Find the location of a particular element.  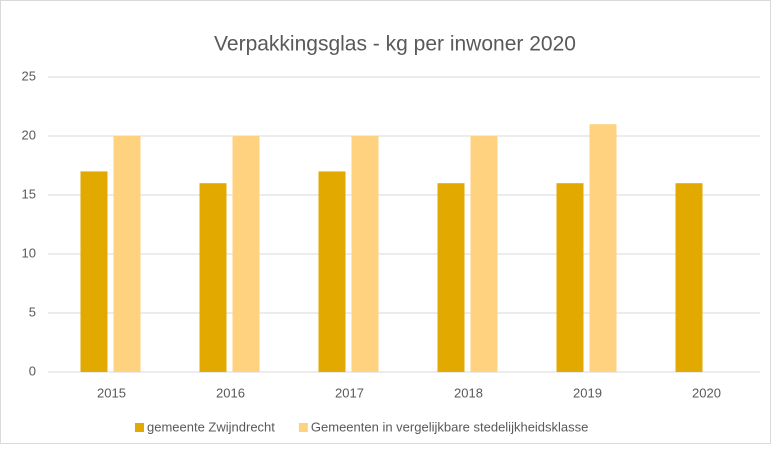

y-tick-label: 0 is located at coordinates (32, 370).